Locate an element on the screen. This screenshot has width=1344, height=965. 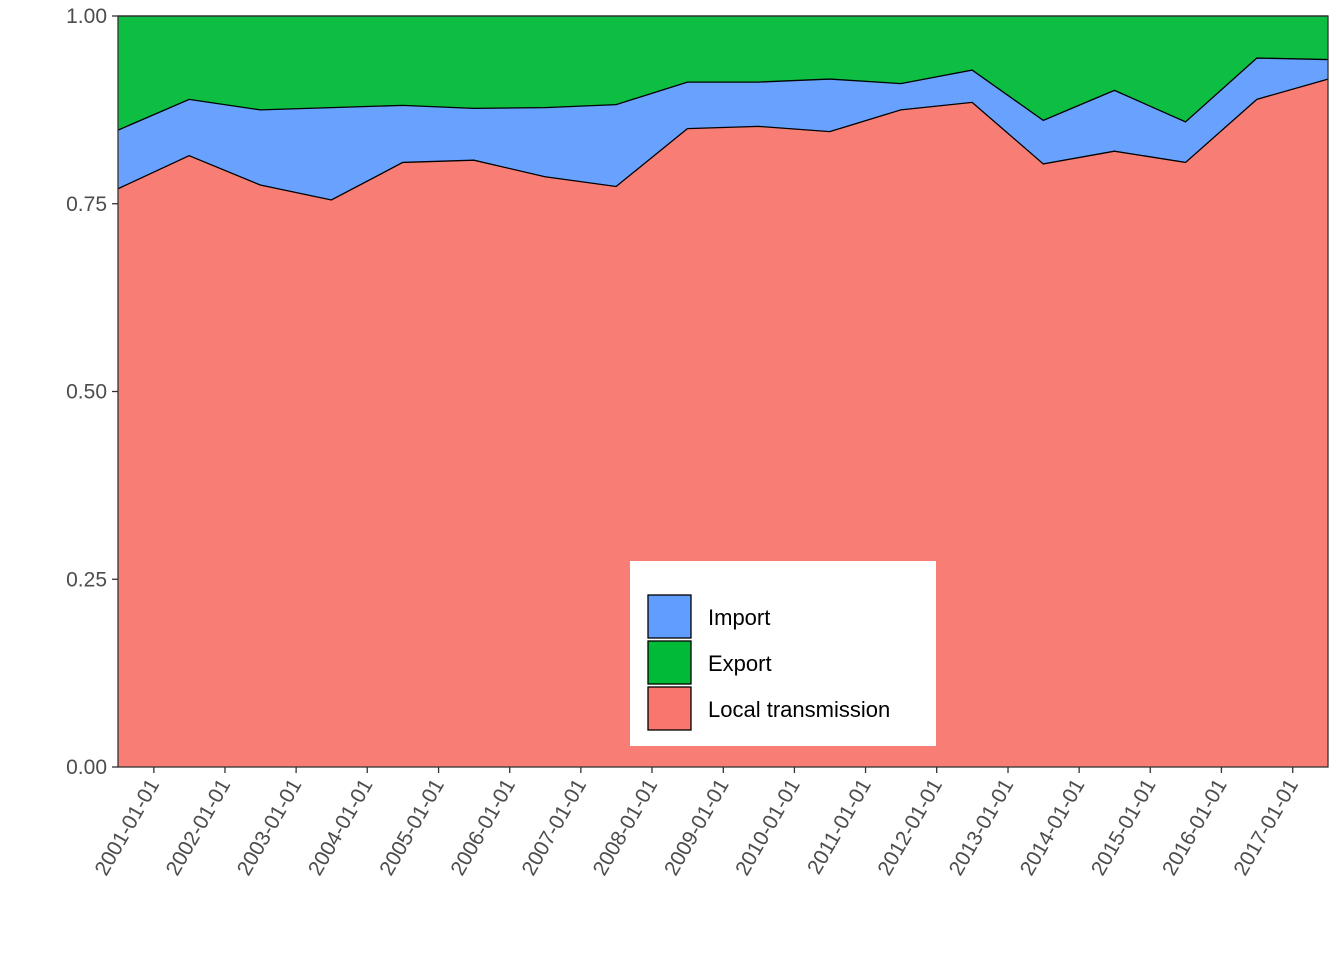
x-tick-label: 2006-01-01 is located at coordinates (483, 827).